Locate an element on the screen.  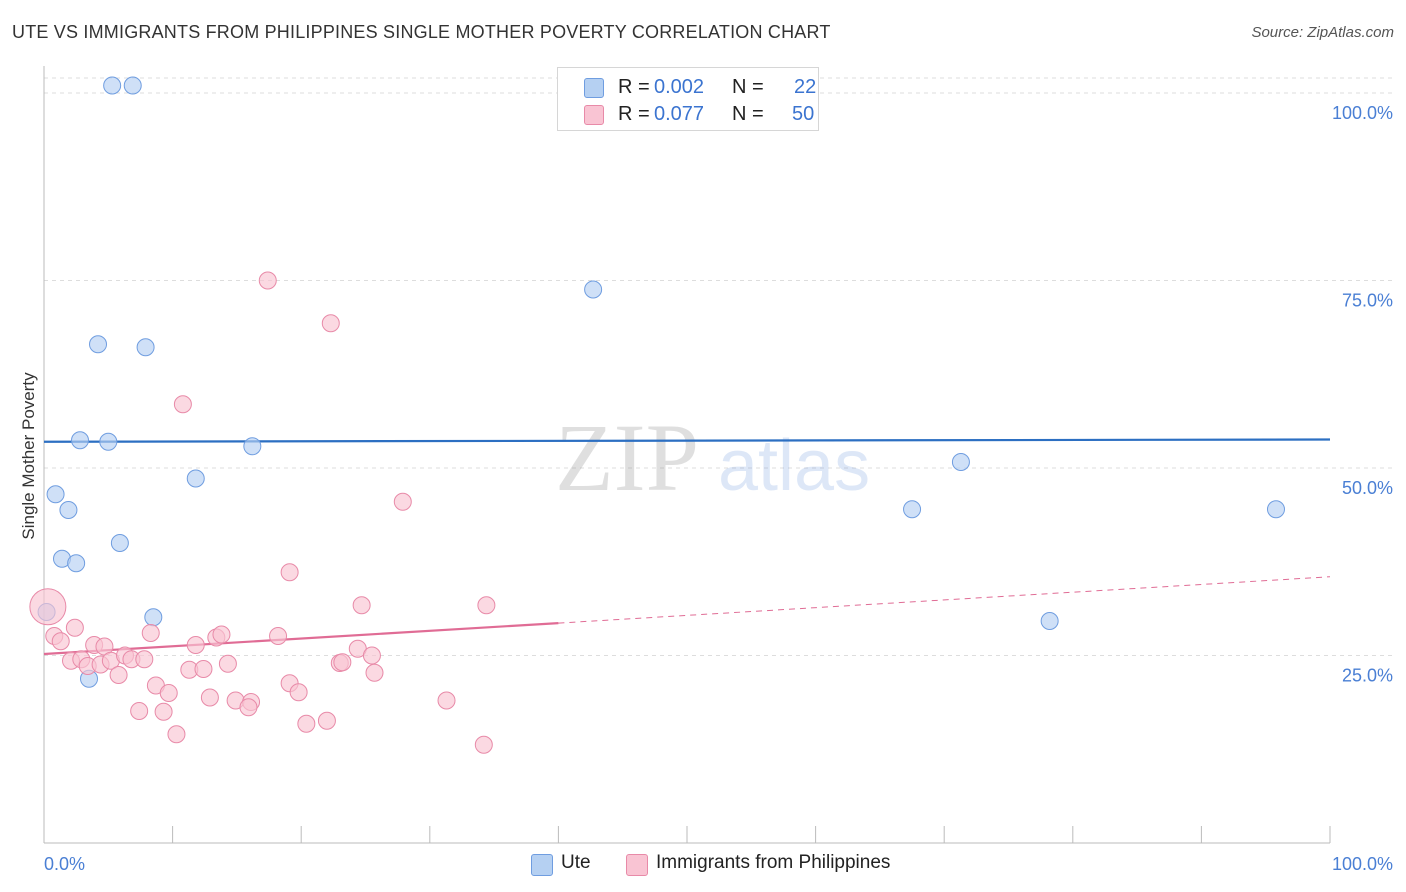
y-tick-label: 75.0% is located at coordinates (1367, 301).